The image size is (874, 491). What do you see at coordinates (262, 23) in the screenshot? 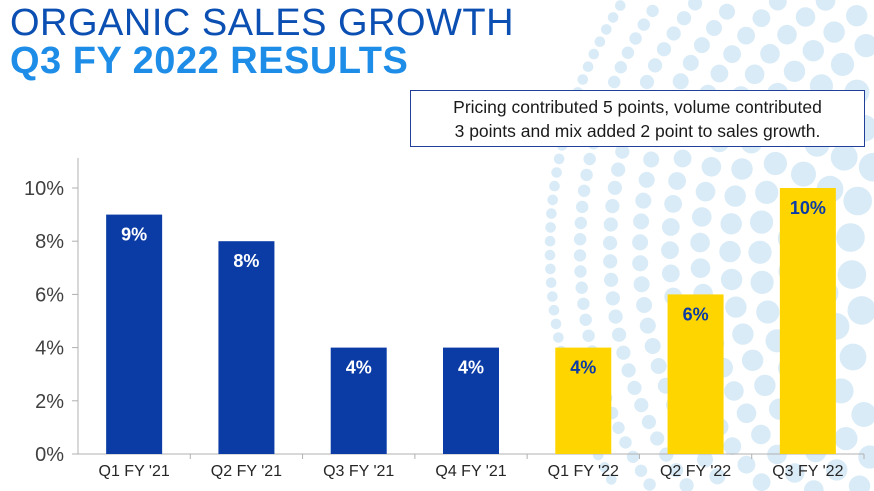
I see `page-title: ORGANIC SALES GROWTH` at bounding box center [262, 23].